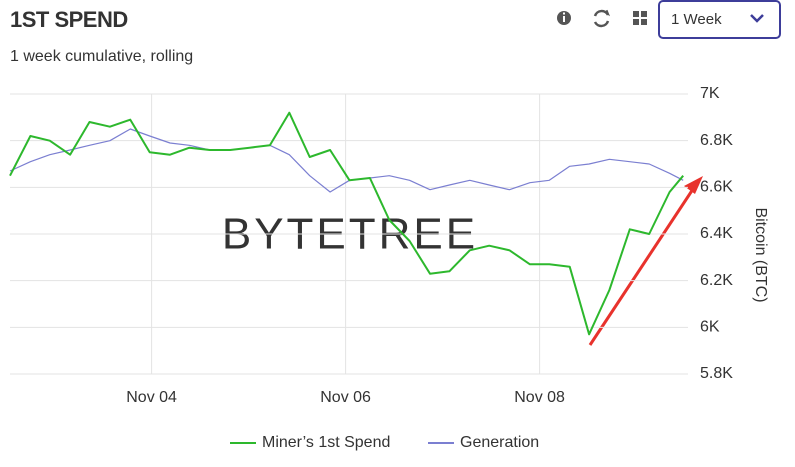 The image size is (795, 467). I want to click on y-tick-label: 6.8K, so click(716, 140).